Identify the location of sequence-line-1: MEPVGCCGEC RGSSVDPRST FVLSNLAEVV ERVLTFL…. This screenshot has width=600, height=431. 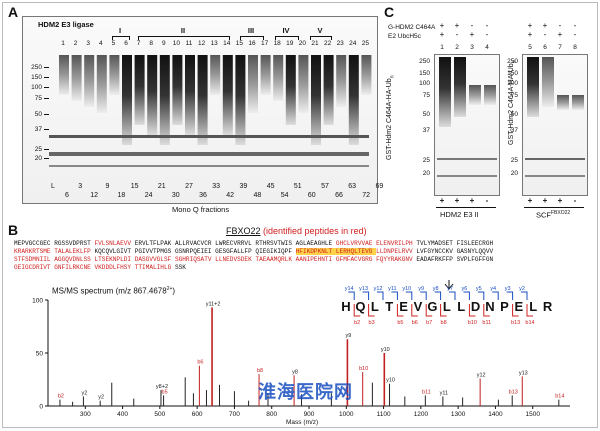
(305, 244).